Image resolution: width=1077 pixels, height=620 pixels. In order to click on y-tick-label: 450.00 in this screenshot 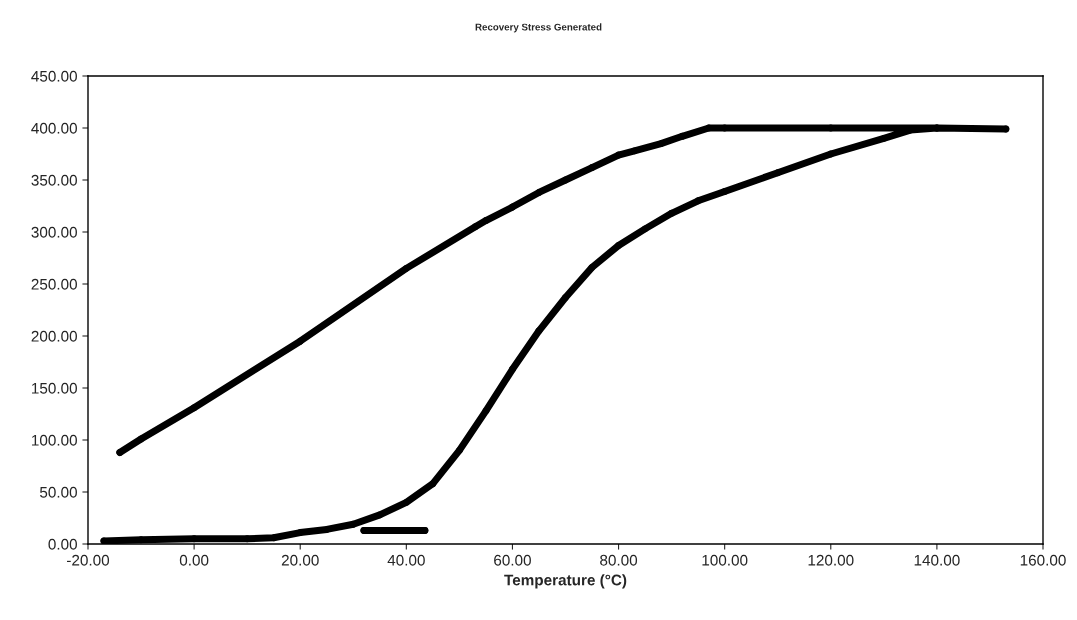, I will do `click(54, 76)`.